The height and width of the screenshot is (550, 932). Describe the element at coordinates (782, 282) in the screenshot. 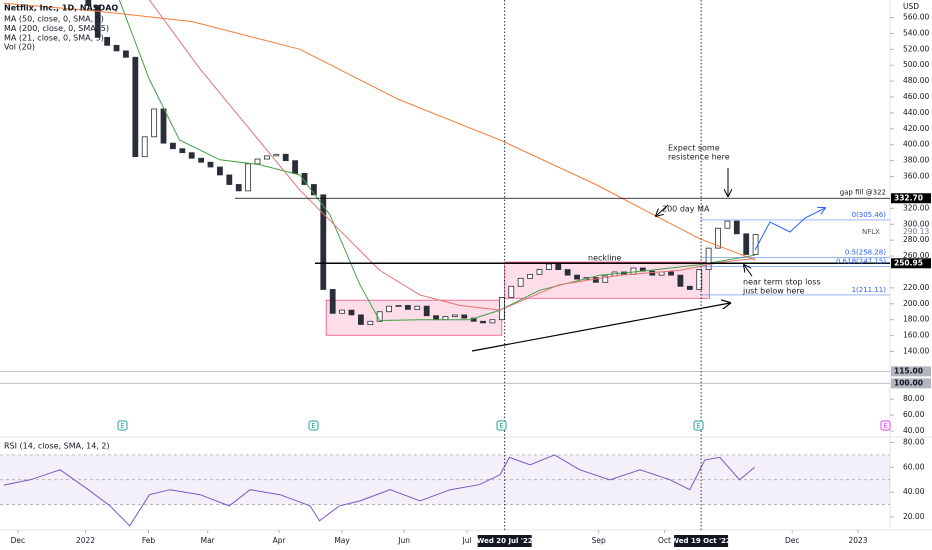

I see `annotation: near term stop loss` at that location.